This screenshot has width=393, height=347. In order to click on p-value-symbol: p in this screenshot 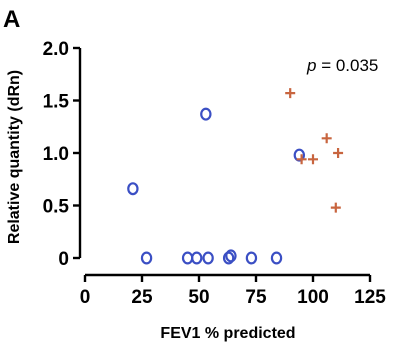, I will do `click(311, 65)`.